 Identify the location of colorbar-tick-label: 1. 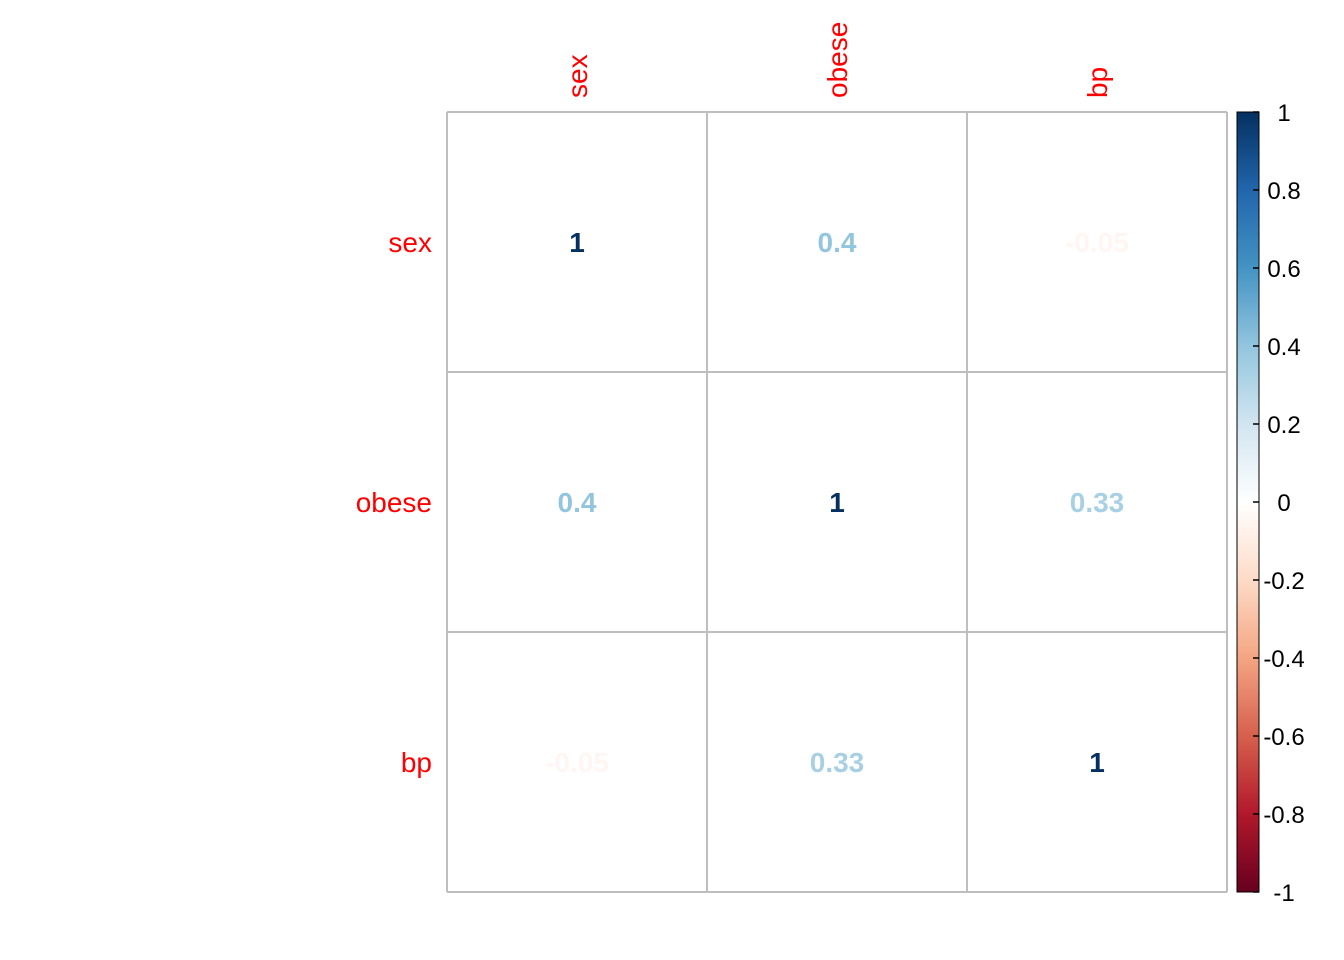
(1283, 113).